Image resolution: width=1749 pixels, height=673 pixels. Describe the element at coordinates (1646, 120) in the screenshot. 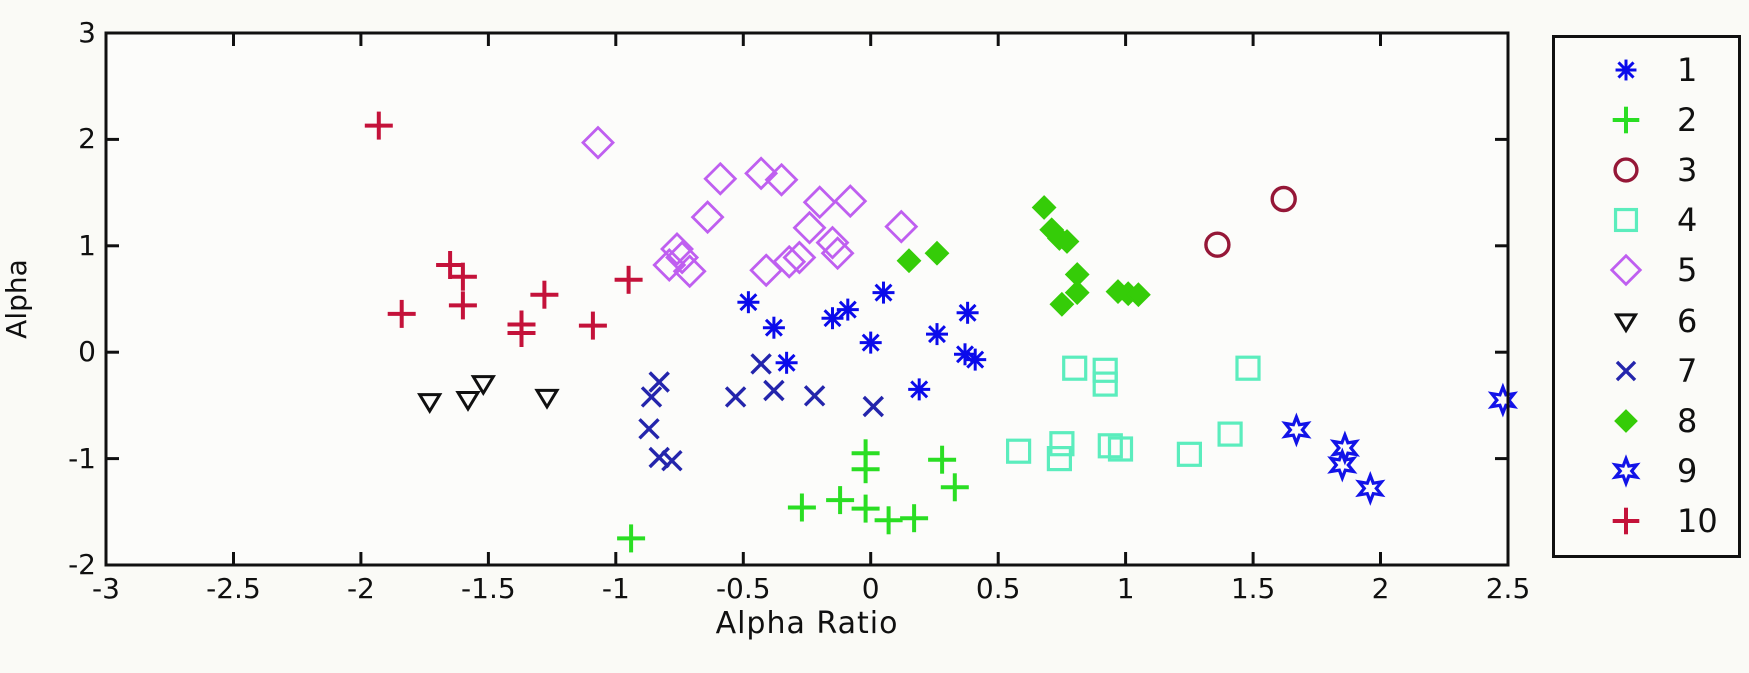

I see `legend-item-2: 2` at that location.